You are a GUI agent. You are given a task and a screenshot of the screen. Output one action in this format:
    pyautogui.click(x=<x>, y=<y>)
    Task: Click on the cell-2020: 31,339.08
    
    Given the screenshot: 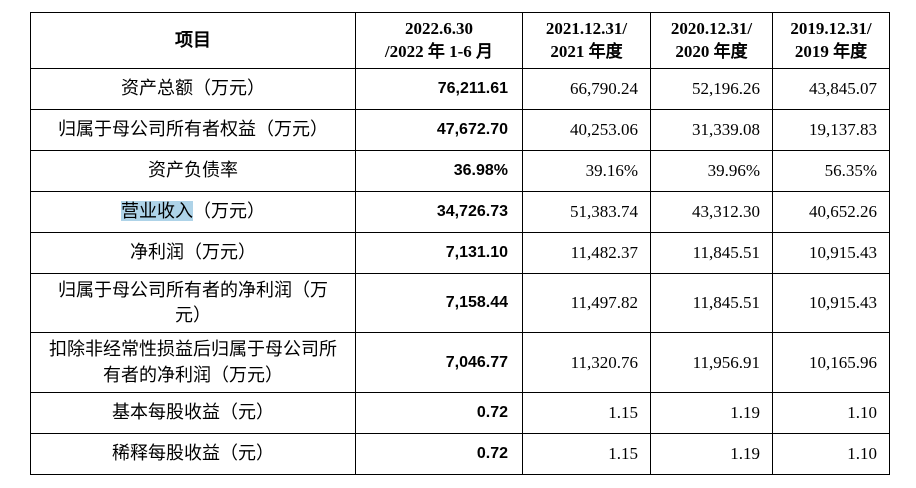 What is the action you would take?
    pyautogui.click(x=711, y=130)
    